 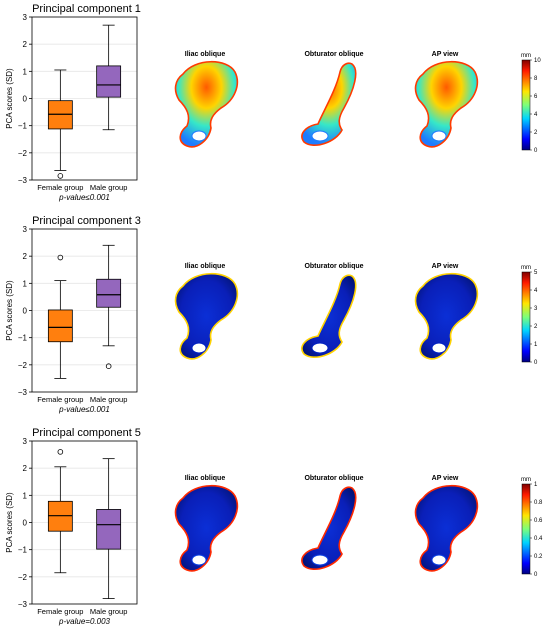 What do you see at coordinates (538, 521) in the screenshot?
I see `colorbar-tick-label: 0.6` at bounding box center [538, 521].